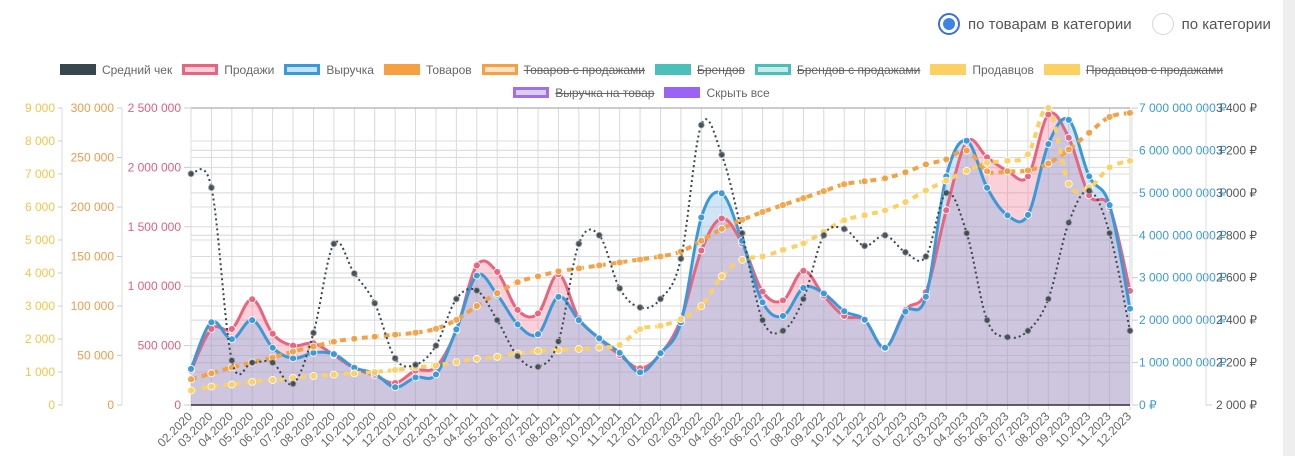 Image resolution: width=1295 pixels, height=456 pixels. What do you see at coordinates (40, 207) in the screenshot?
I see `axis-tick-label-sellers: 6 000` at bounding box center [40, 207].